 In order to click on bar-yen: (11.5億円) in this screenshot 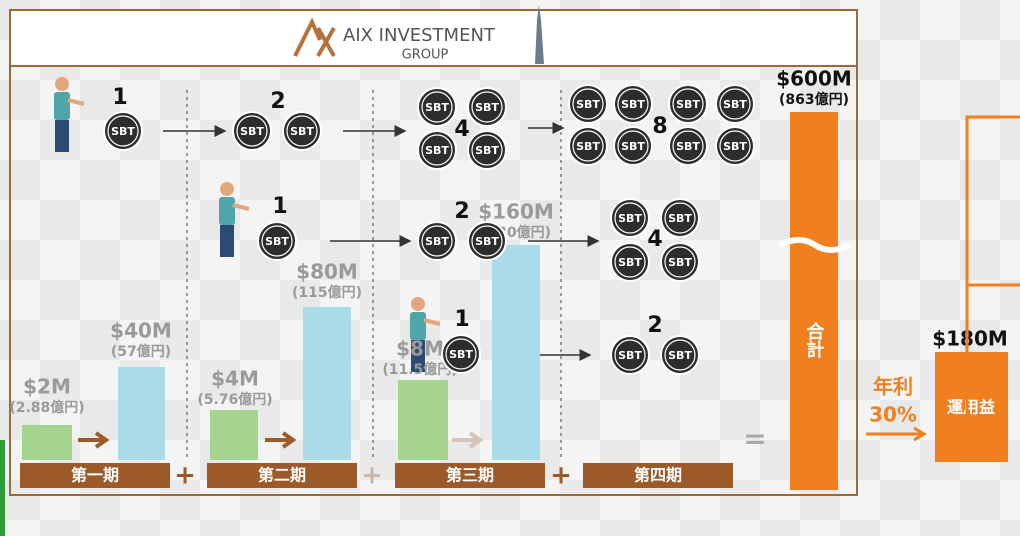, I will do `click(419, 369)`.